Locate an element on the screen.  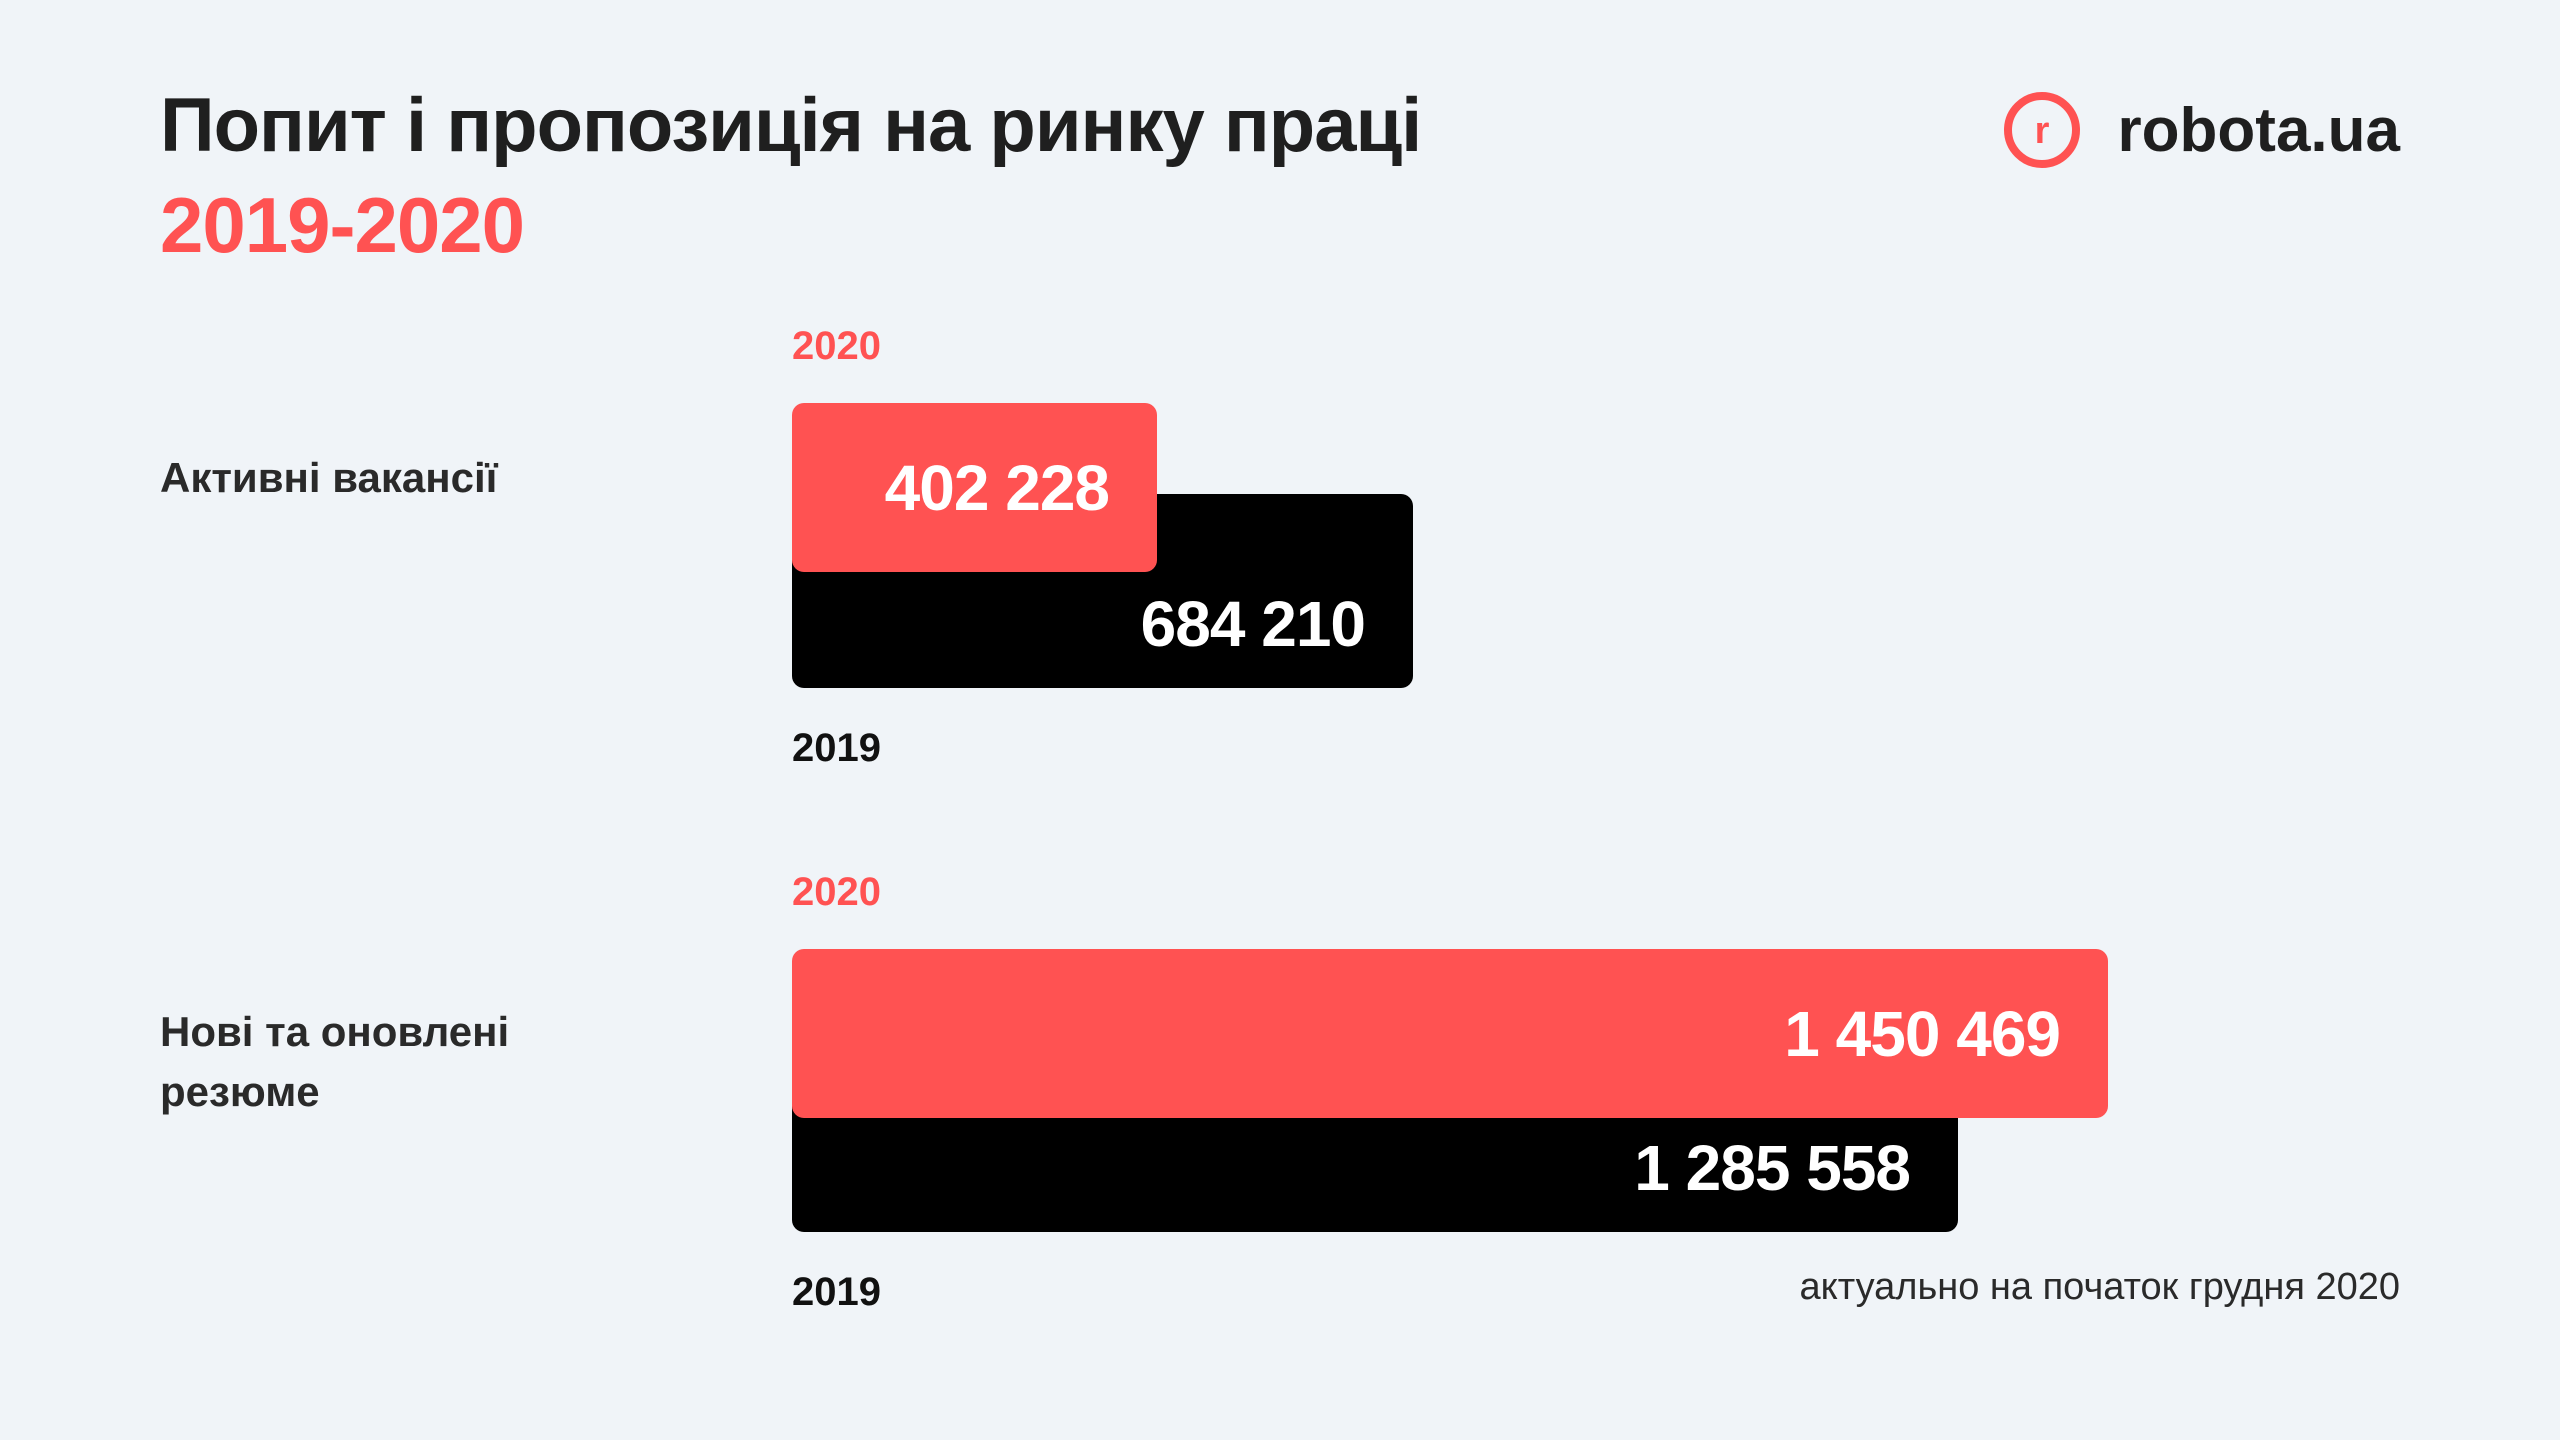
bar-2020-vacancies: 402 228 is located at coordinates (974, 487).